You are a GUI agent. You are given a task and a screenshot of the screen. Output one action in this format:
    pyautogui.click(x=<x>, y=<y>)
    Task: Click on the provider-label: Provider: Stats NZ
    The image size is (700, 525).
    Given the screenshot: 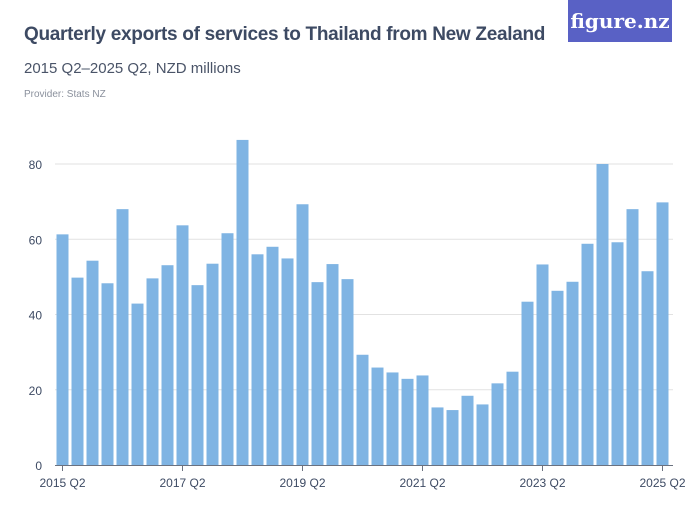 What is the action you would take?
    pyautogui.click(x=65, y=94)
    